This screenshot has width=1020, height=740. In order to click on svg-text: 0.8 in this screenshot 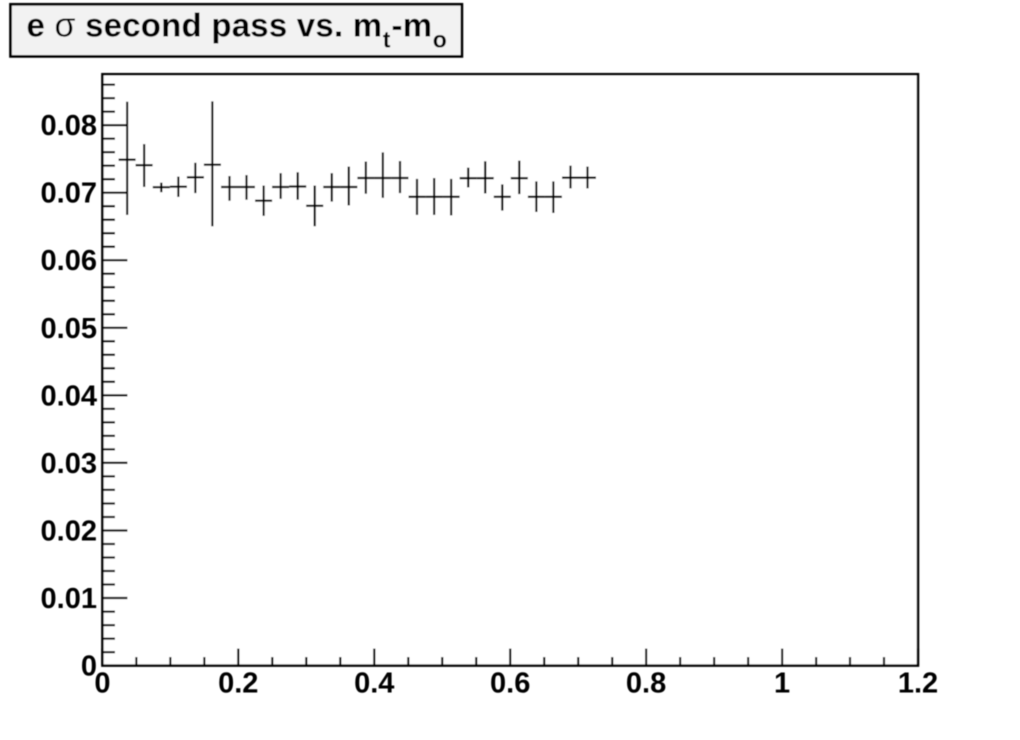, I will do `click(646, 684)`.